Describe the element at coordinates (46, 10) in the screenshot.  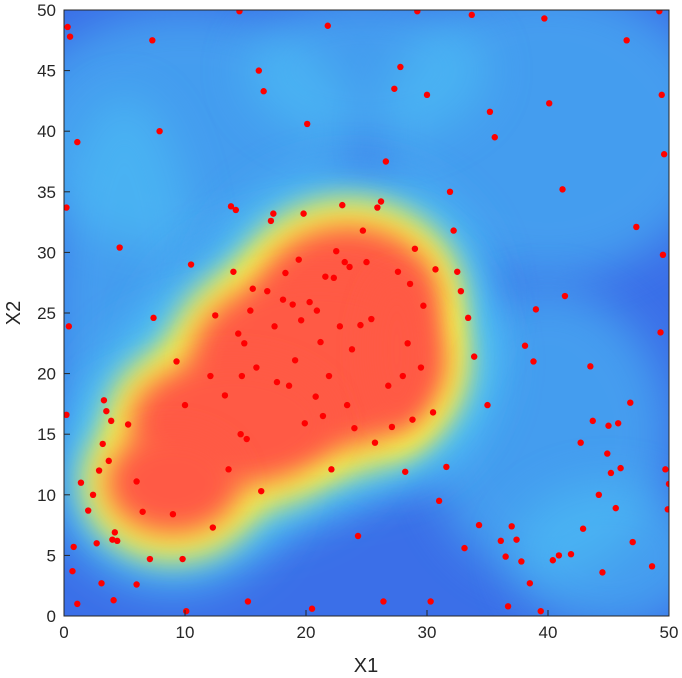
I see `y-tick-label: 50` at that location.